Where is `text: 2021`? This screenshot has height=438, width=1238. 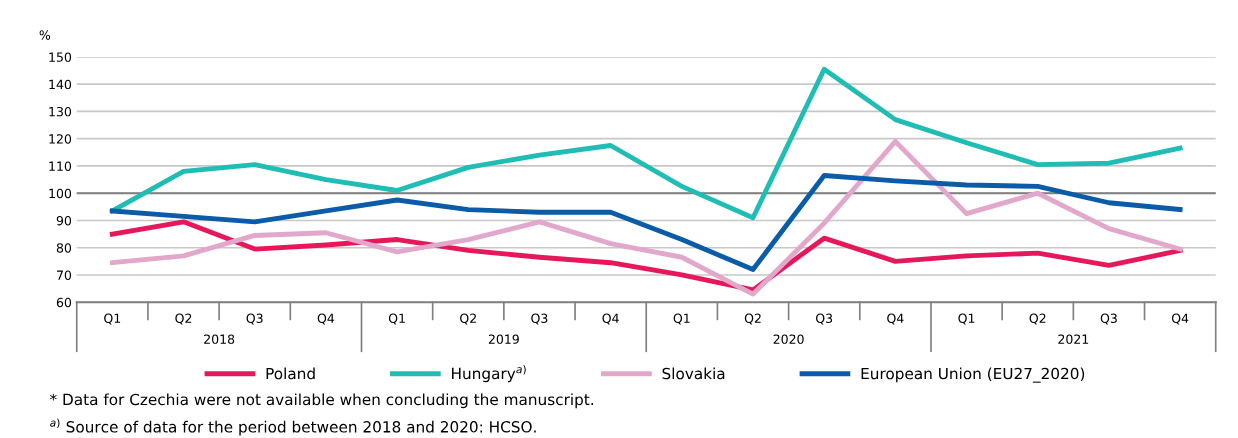
text: 2021 is located at coordinates (1073, 339).